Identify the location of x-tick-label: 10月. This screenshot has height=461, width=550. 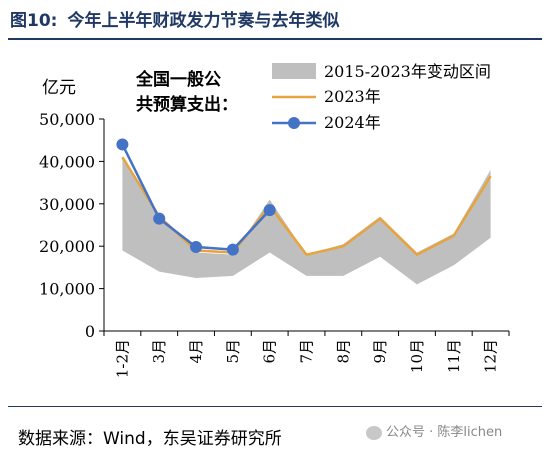
(417, 356).